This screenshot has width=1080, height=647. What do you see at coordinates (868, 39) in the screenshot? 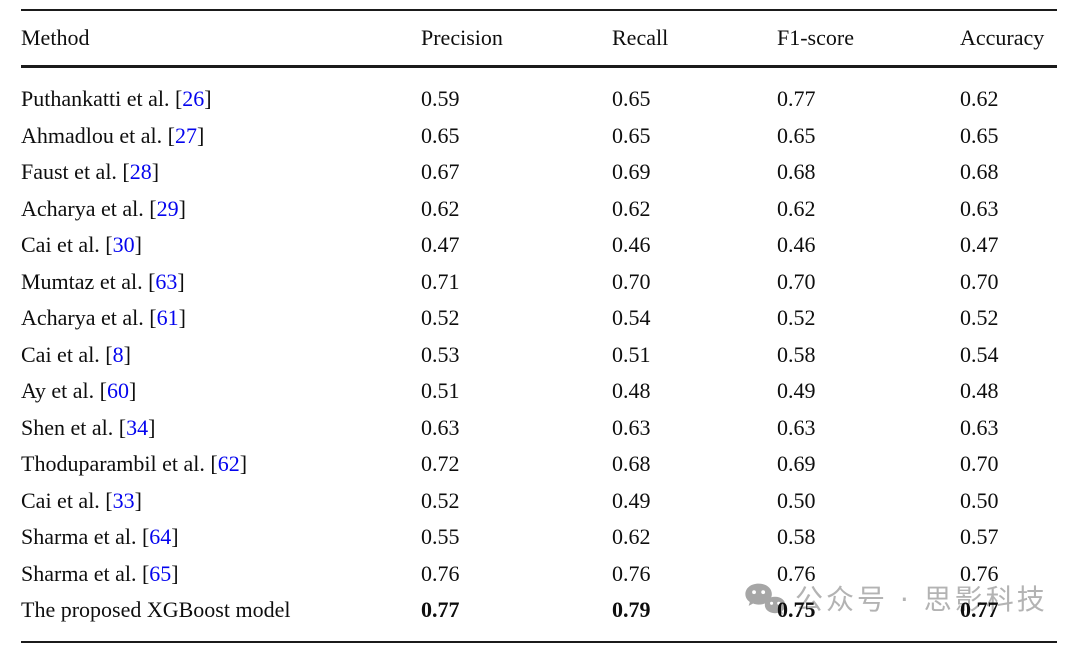
I see `column-header-f1-score: F1-score` at bounding box center [868, 39].